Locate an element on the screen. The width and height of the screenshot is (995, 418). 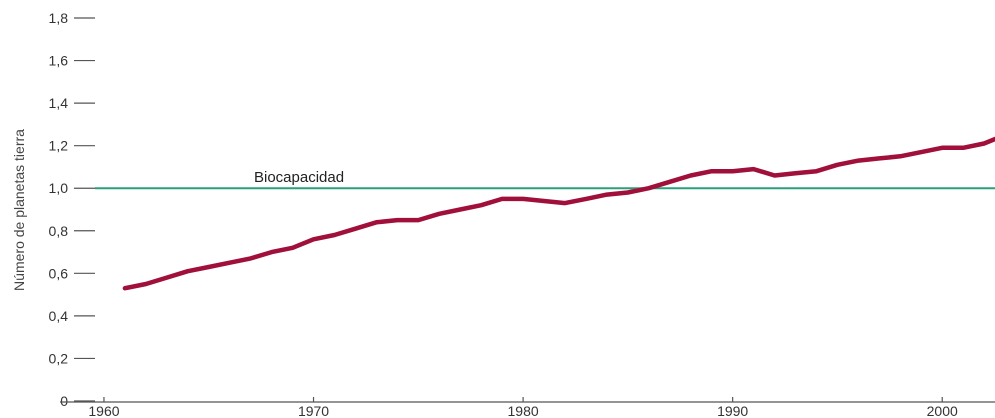
y-tick-label: 0,2 is located at coordinates (59, 358).